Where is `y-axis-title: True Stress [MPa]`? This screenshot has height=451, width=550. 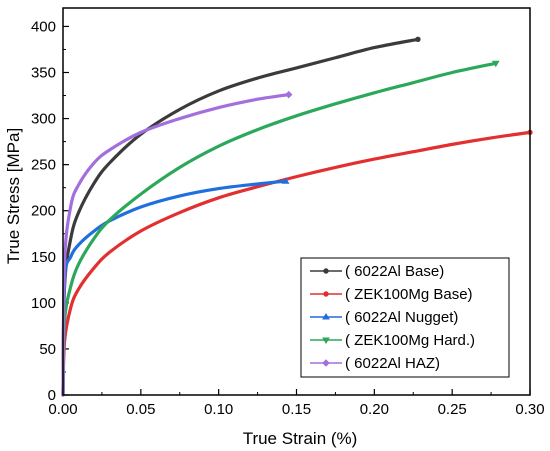 y-axis-title: True Stress [MPa] is located at coordinates (13, 196).